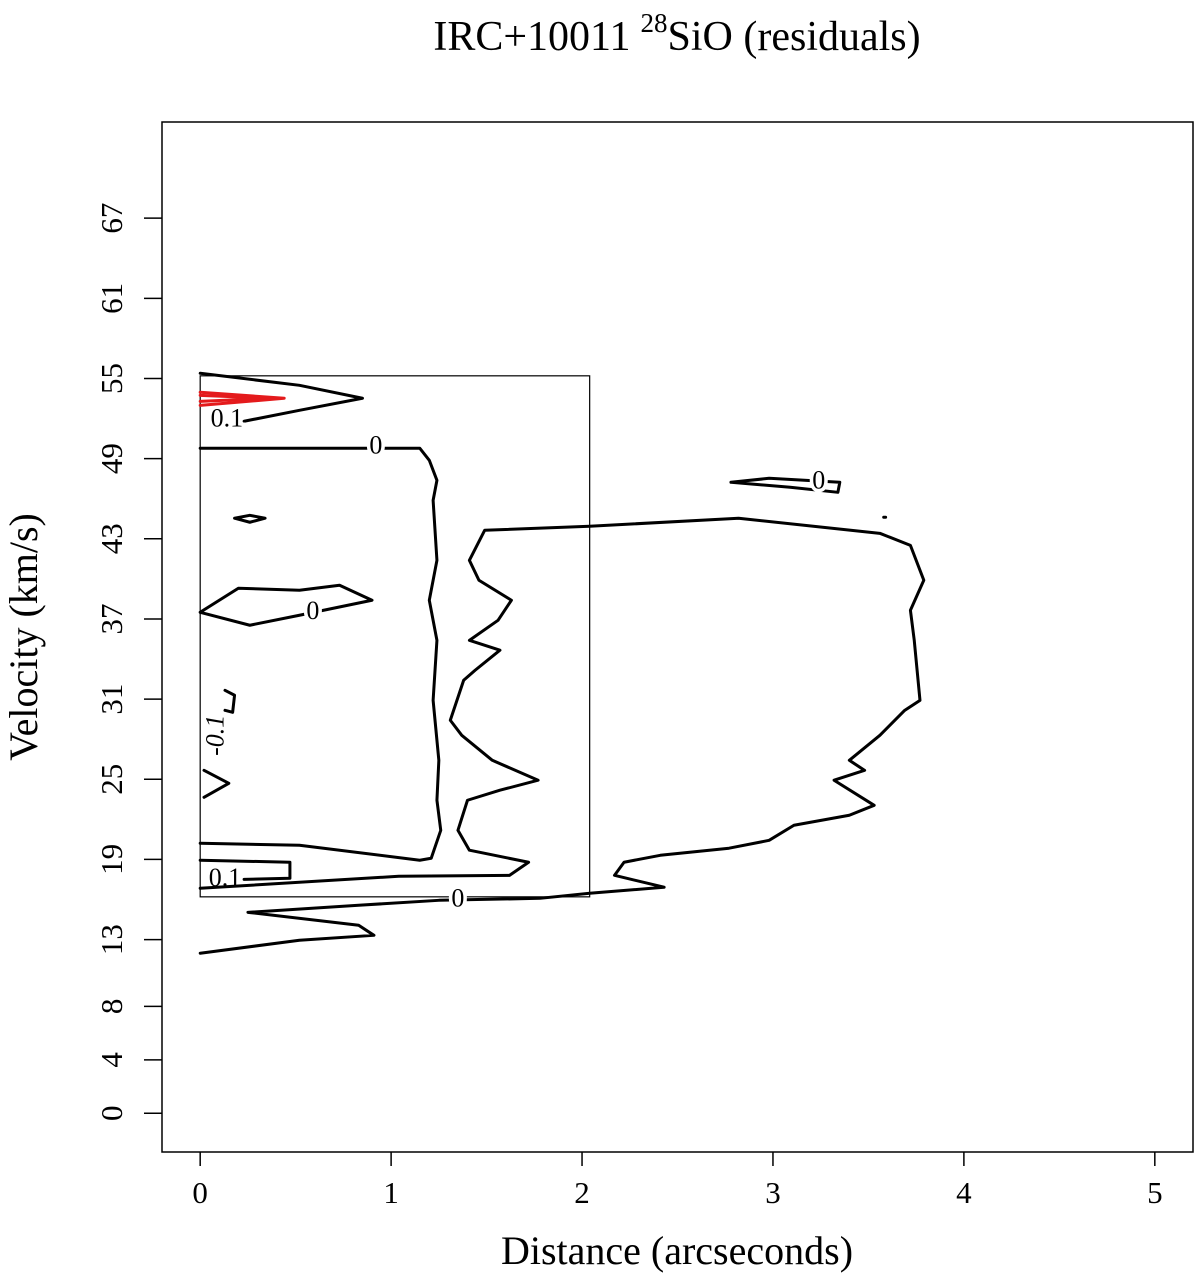 This screenshot has width=1200, height=1287. I want to click on x-axis-label: Distance (arcseconds), so click(677, 1250).